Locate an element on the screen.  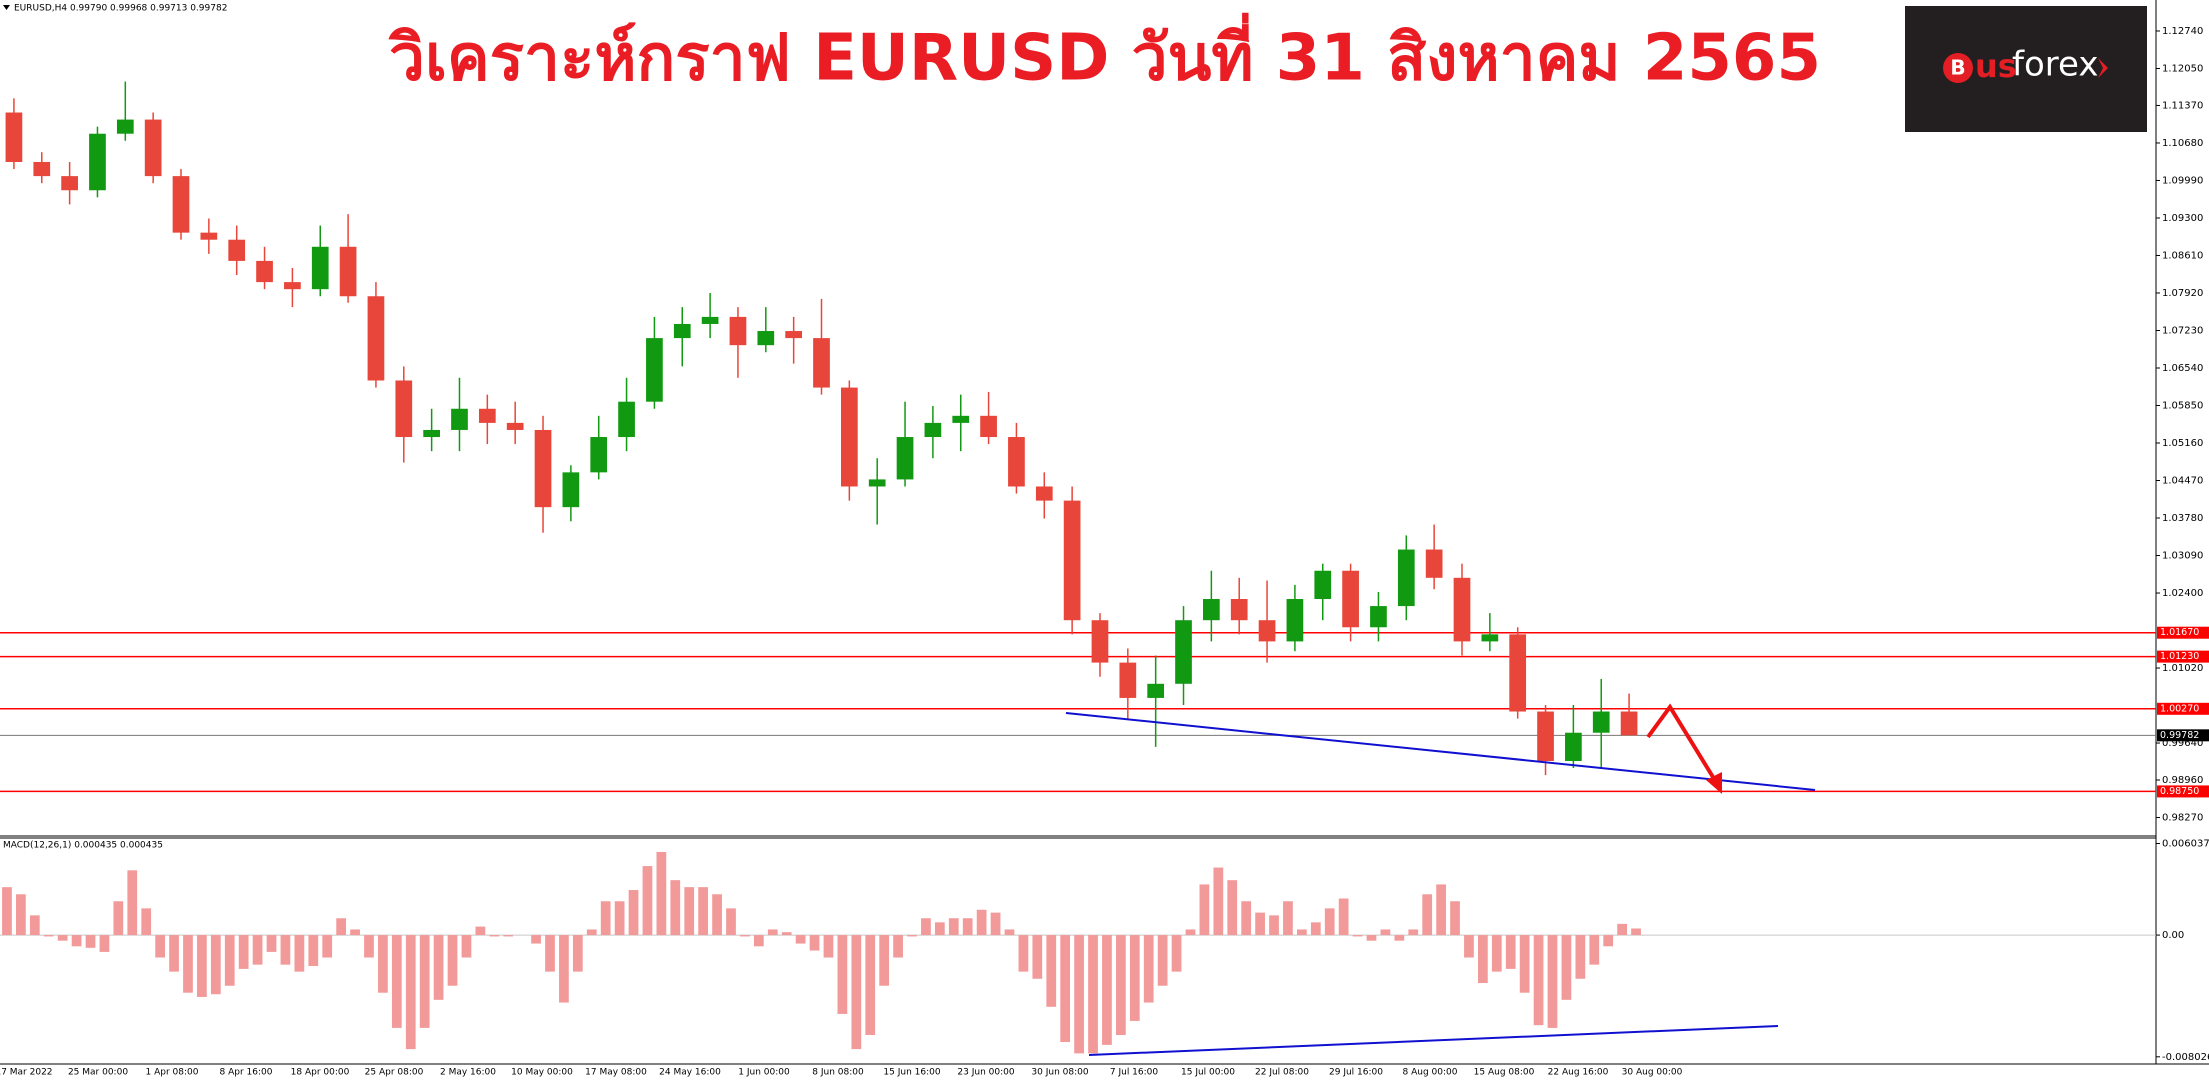
x-tick-label: 1 Apr 08:00 is located at coordinates (172, 1073).